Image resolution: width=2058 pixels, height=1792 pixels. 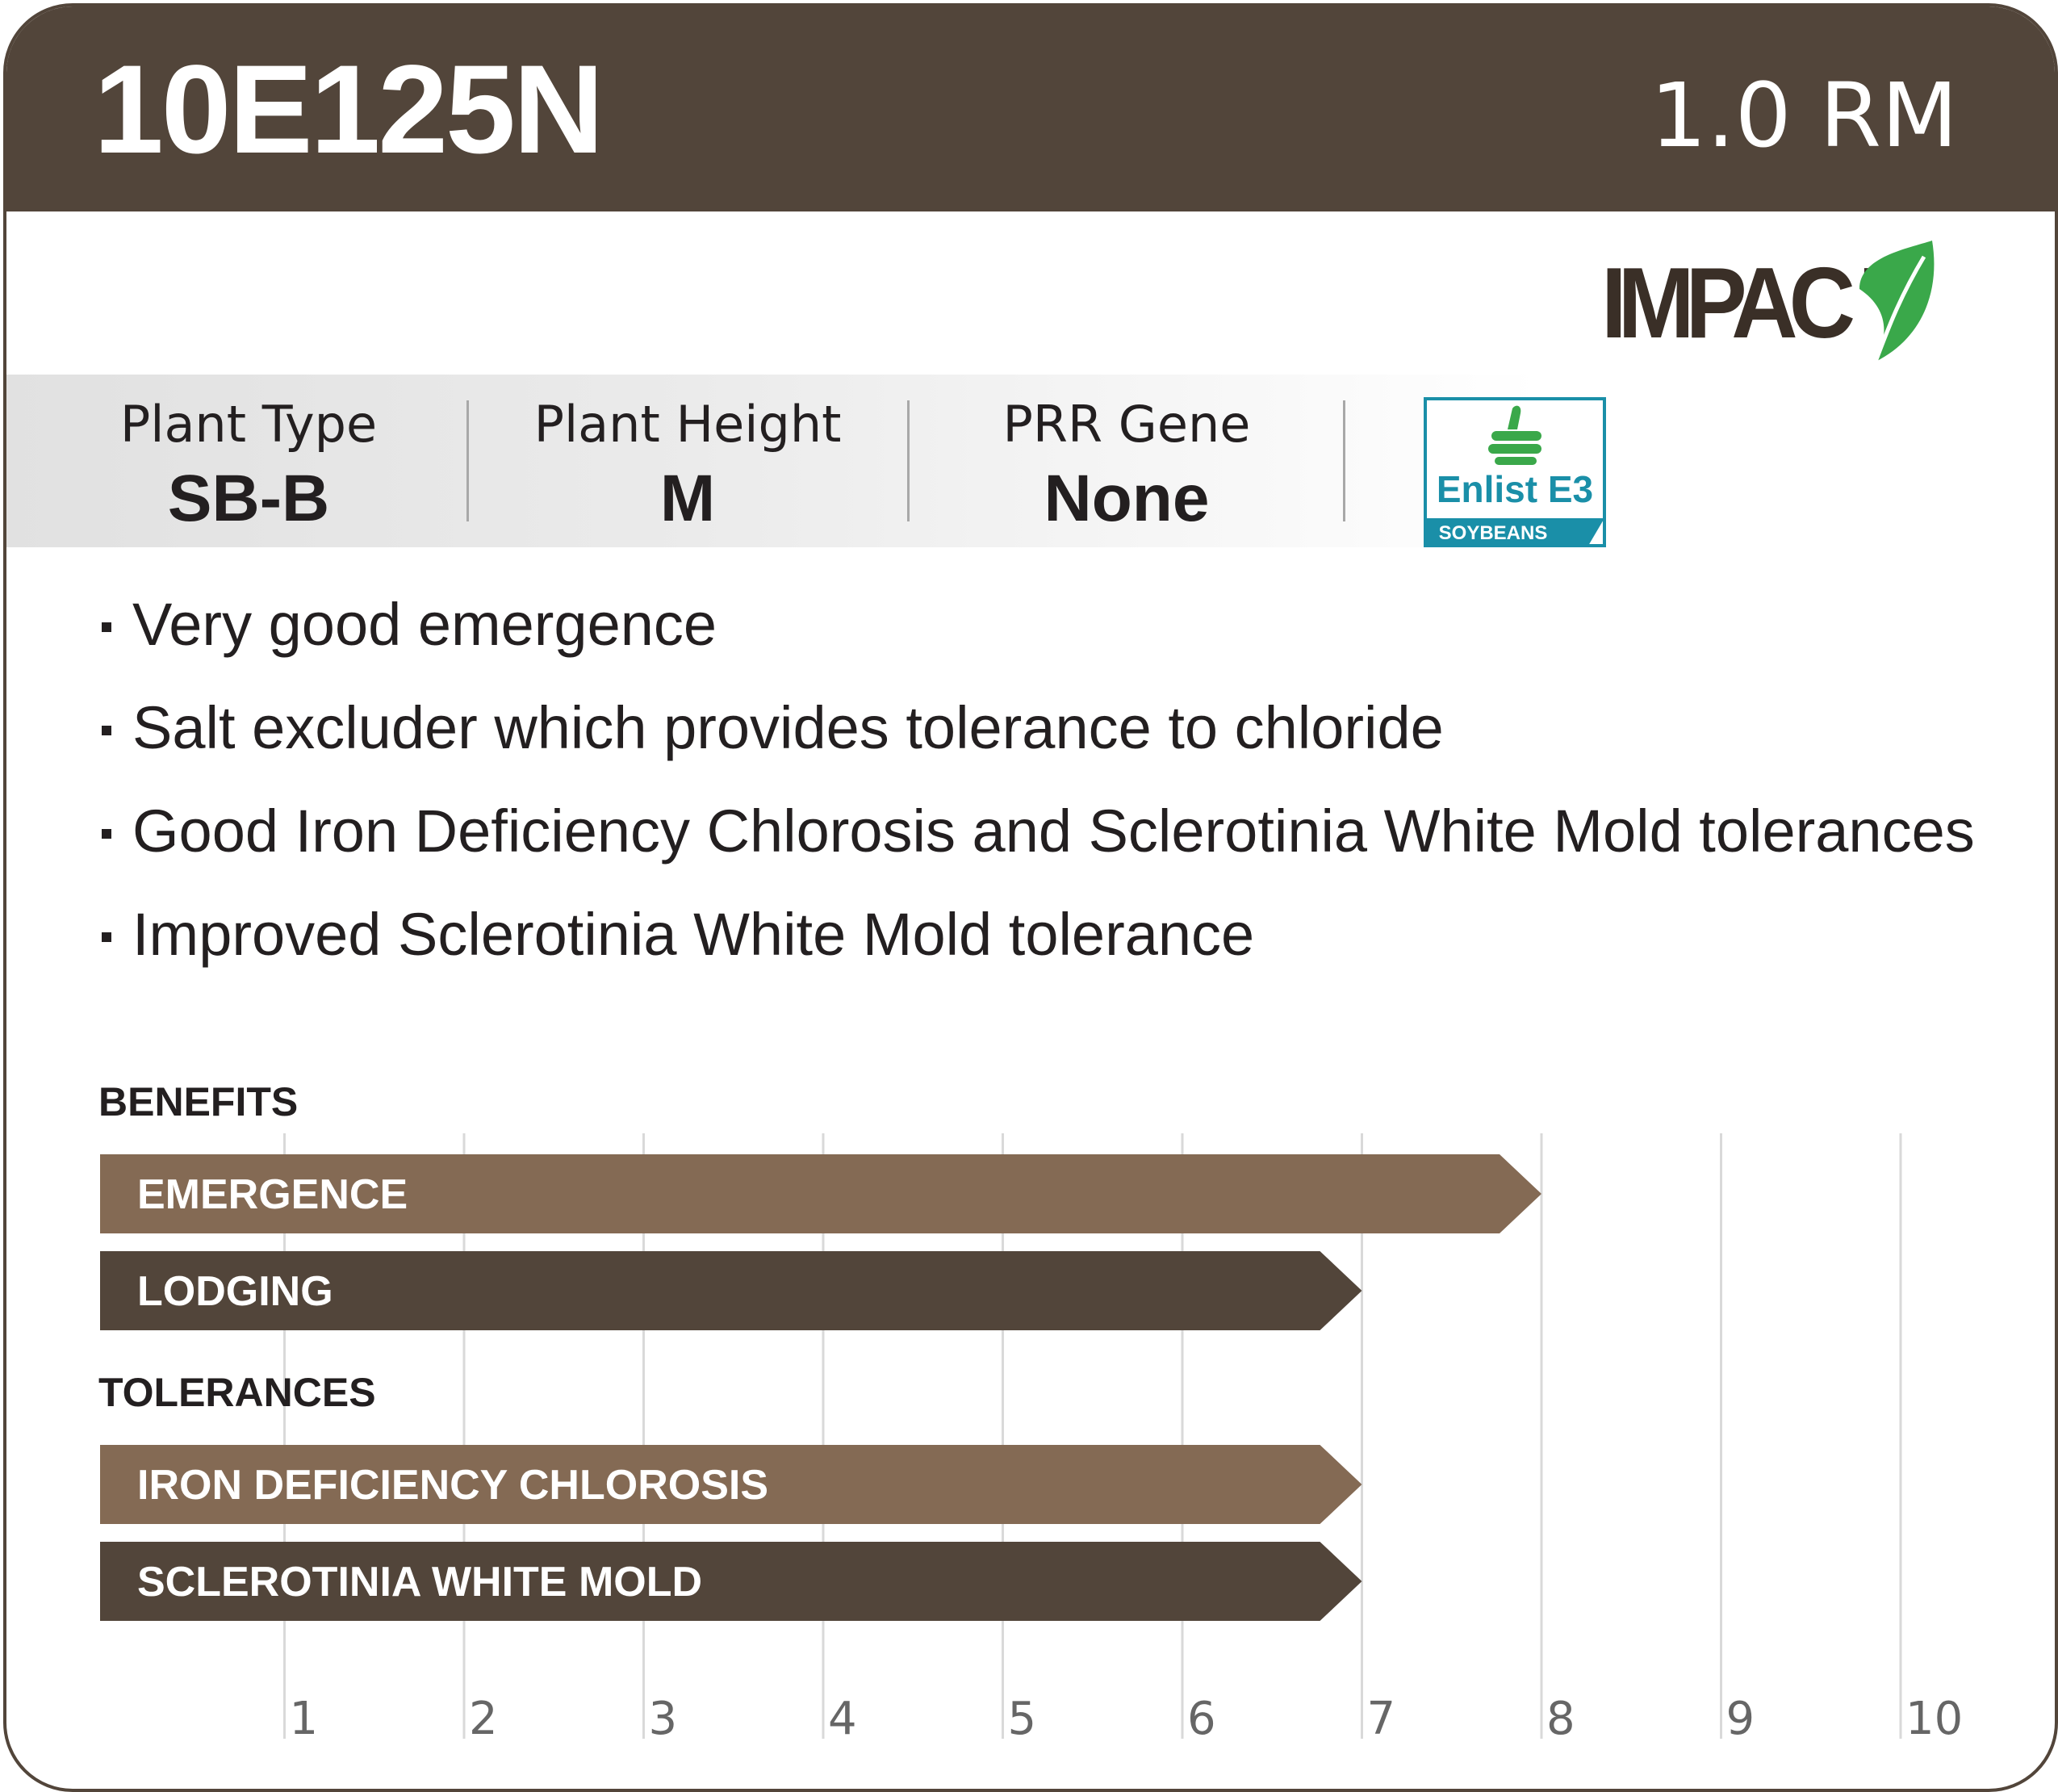 I want to click on bar-label: IRON DEFICIENCY CHLOROSIS, so click(x=453, y=1485).